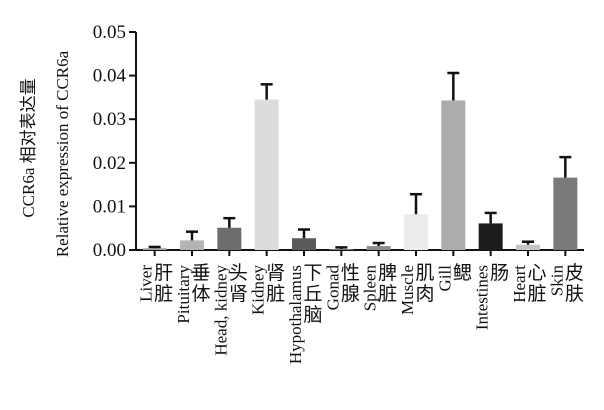  I want to click on x-label-en: Hypothalamus, so click(295, 314).